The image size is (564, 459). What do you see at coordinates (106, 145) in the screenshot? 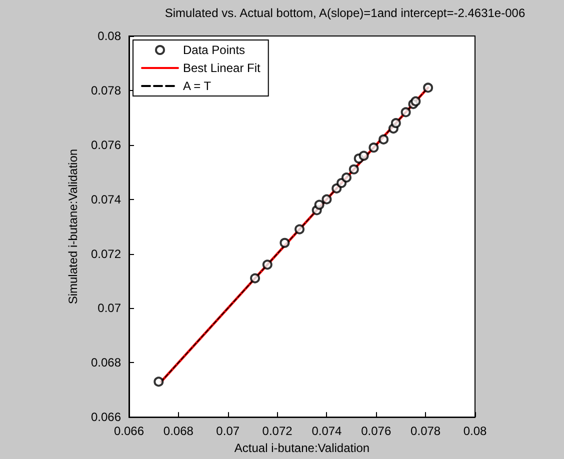
I see `y-tick-label: 0.076` at bounding box center [106, 145].